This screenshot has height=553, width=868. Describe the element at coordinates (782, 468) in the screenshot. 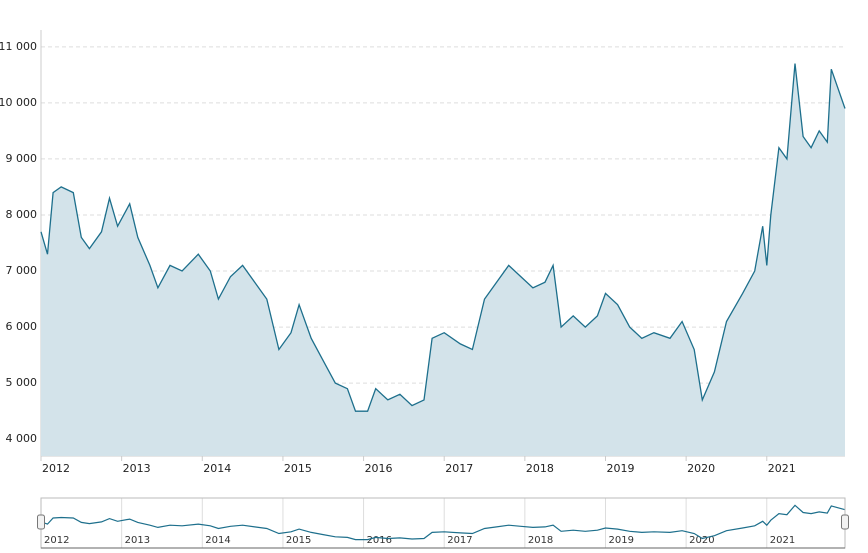

I see `x-tick-label: 2021` at that location.